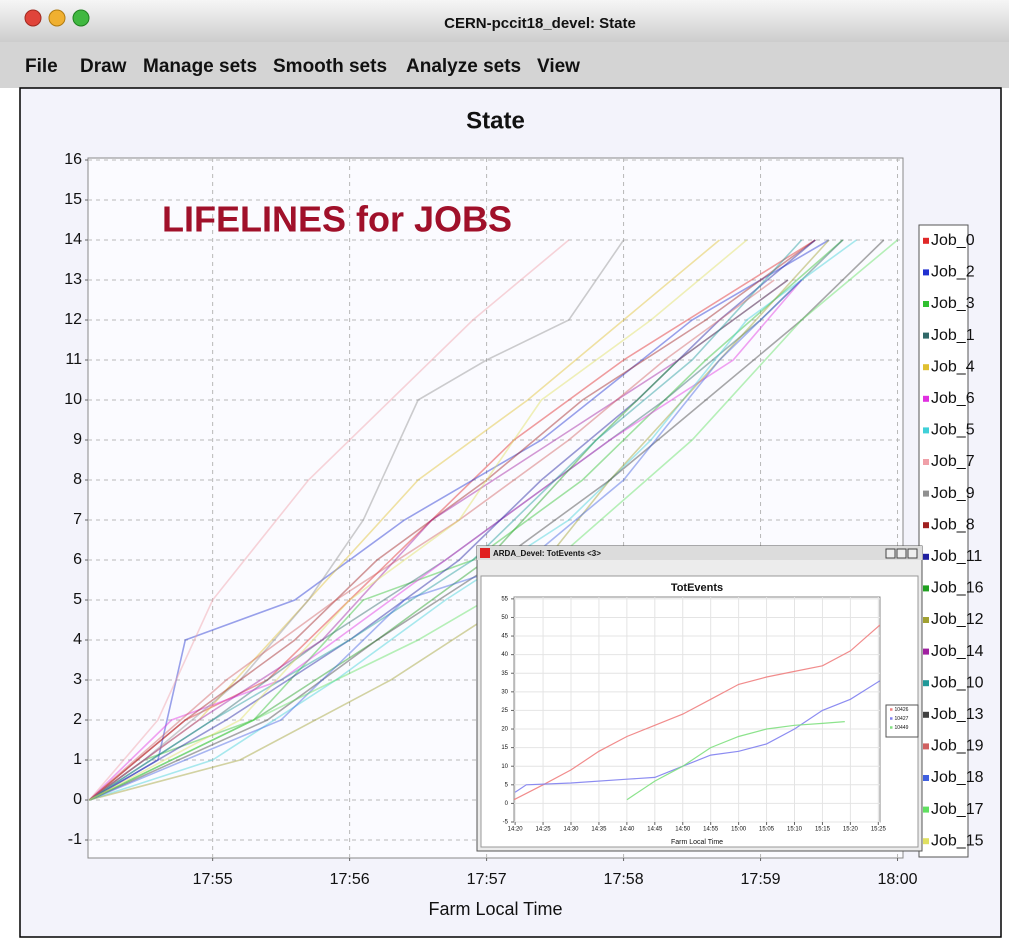 Image resolution: width=1009 pixels, height=945 pixels. I want to click on y-tick-label: 1, so click(77, 759).